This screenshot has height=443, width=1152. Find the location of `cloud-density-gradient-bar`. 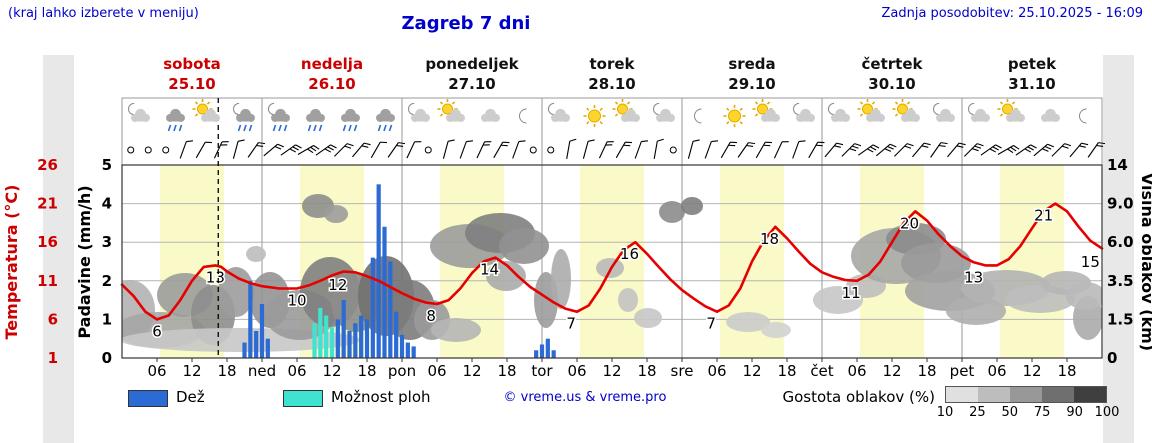

cloud-density-gradient-bar is located at coordinates (1026, 394).